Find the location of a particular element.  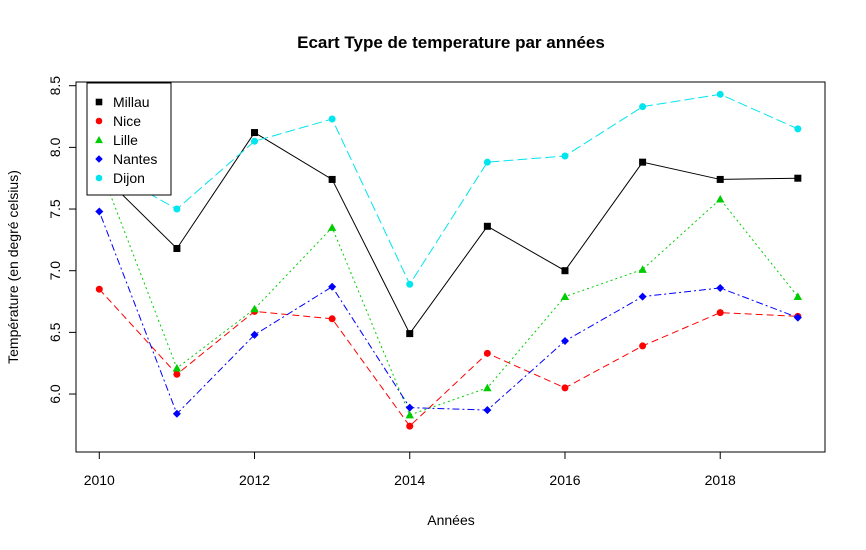

x-axis-label: Années is located at coordinates (450, 520).